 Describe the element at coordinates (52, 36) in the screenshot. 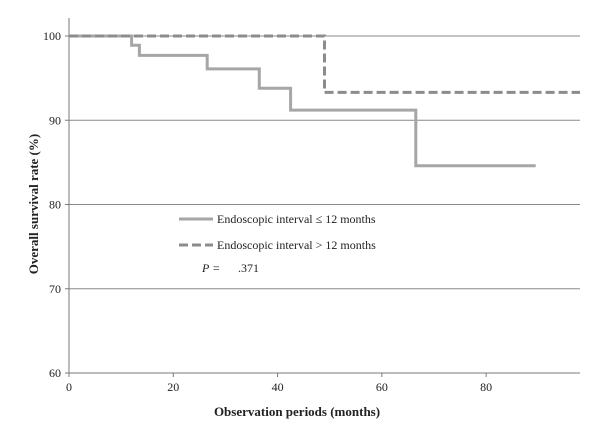

I see `y-tick-label-100: 100` at that location.